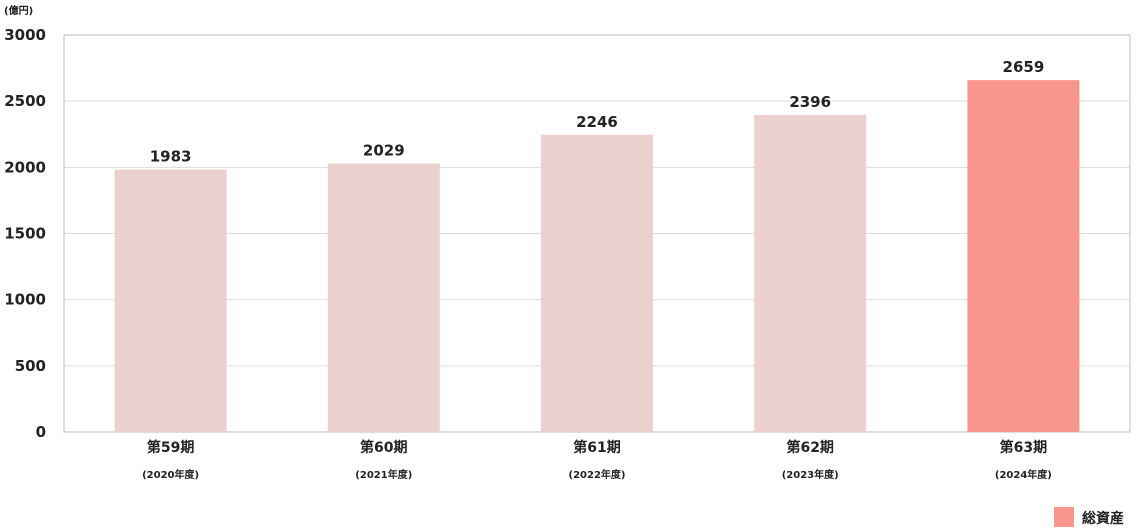  What do you see at coordinates (597, 122) in the screenshot?
I see `value-label: 2246` at bounding box center [597, 122].